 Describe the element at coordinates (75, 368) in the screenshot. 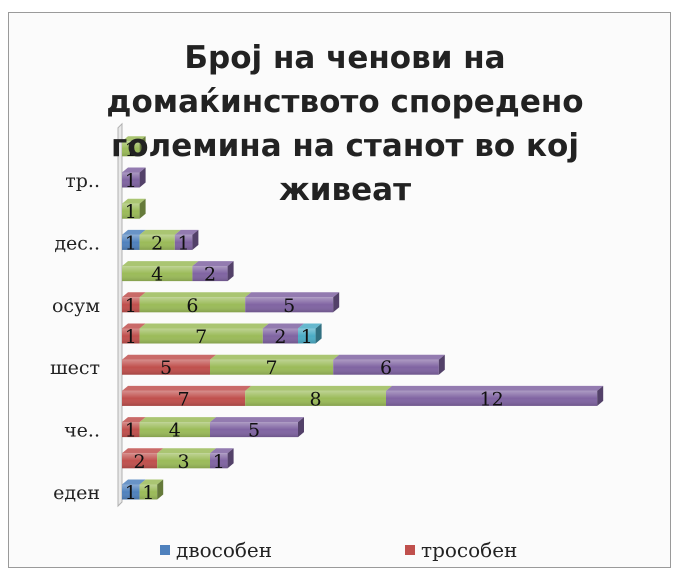

I see `category-label: шест` at that location.